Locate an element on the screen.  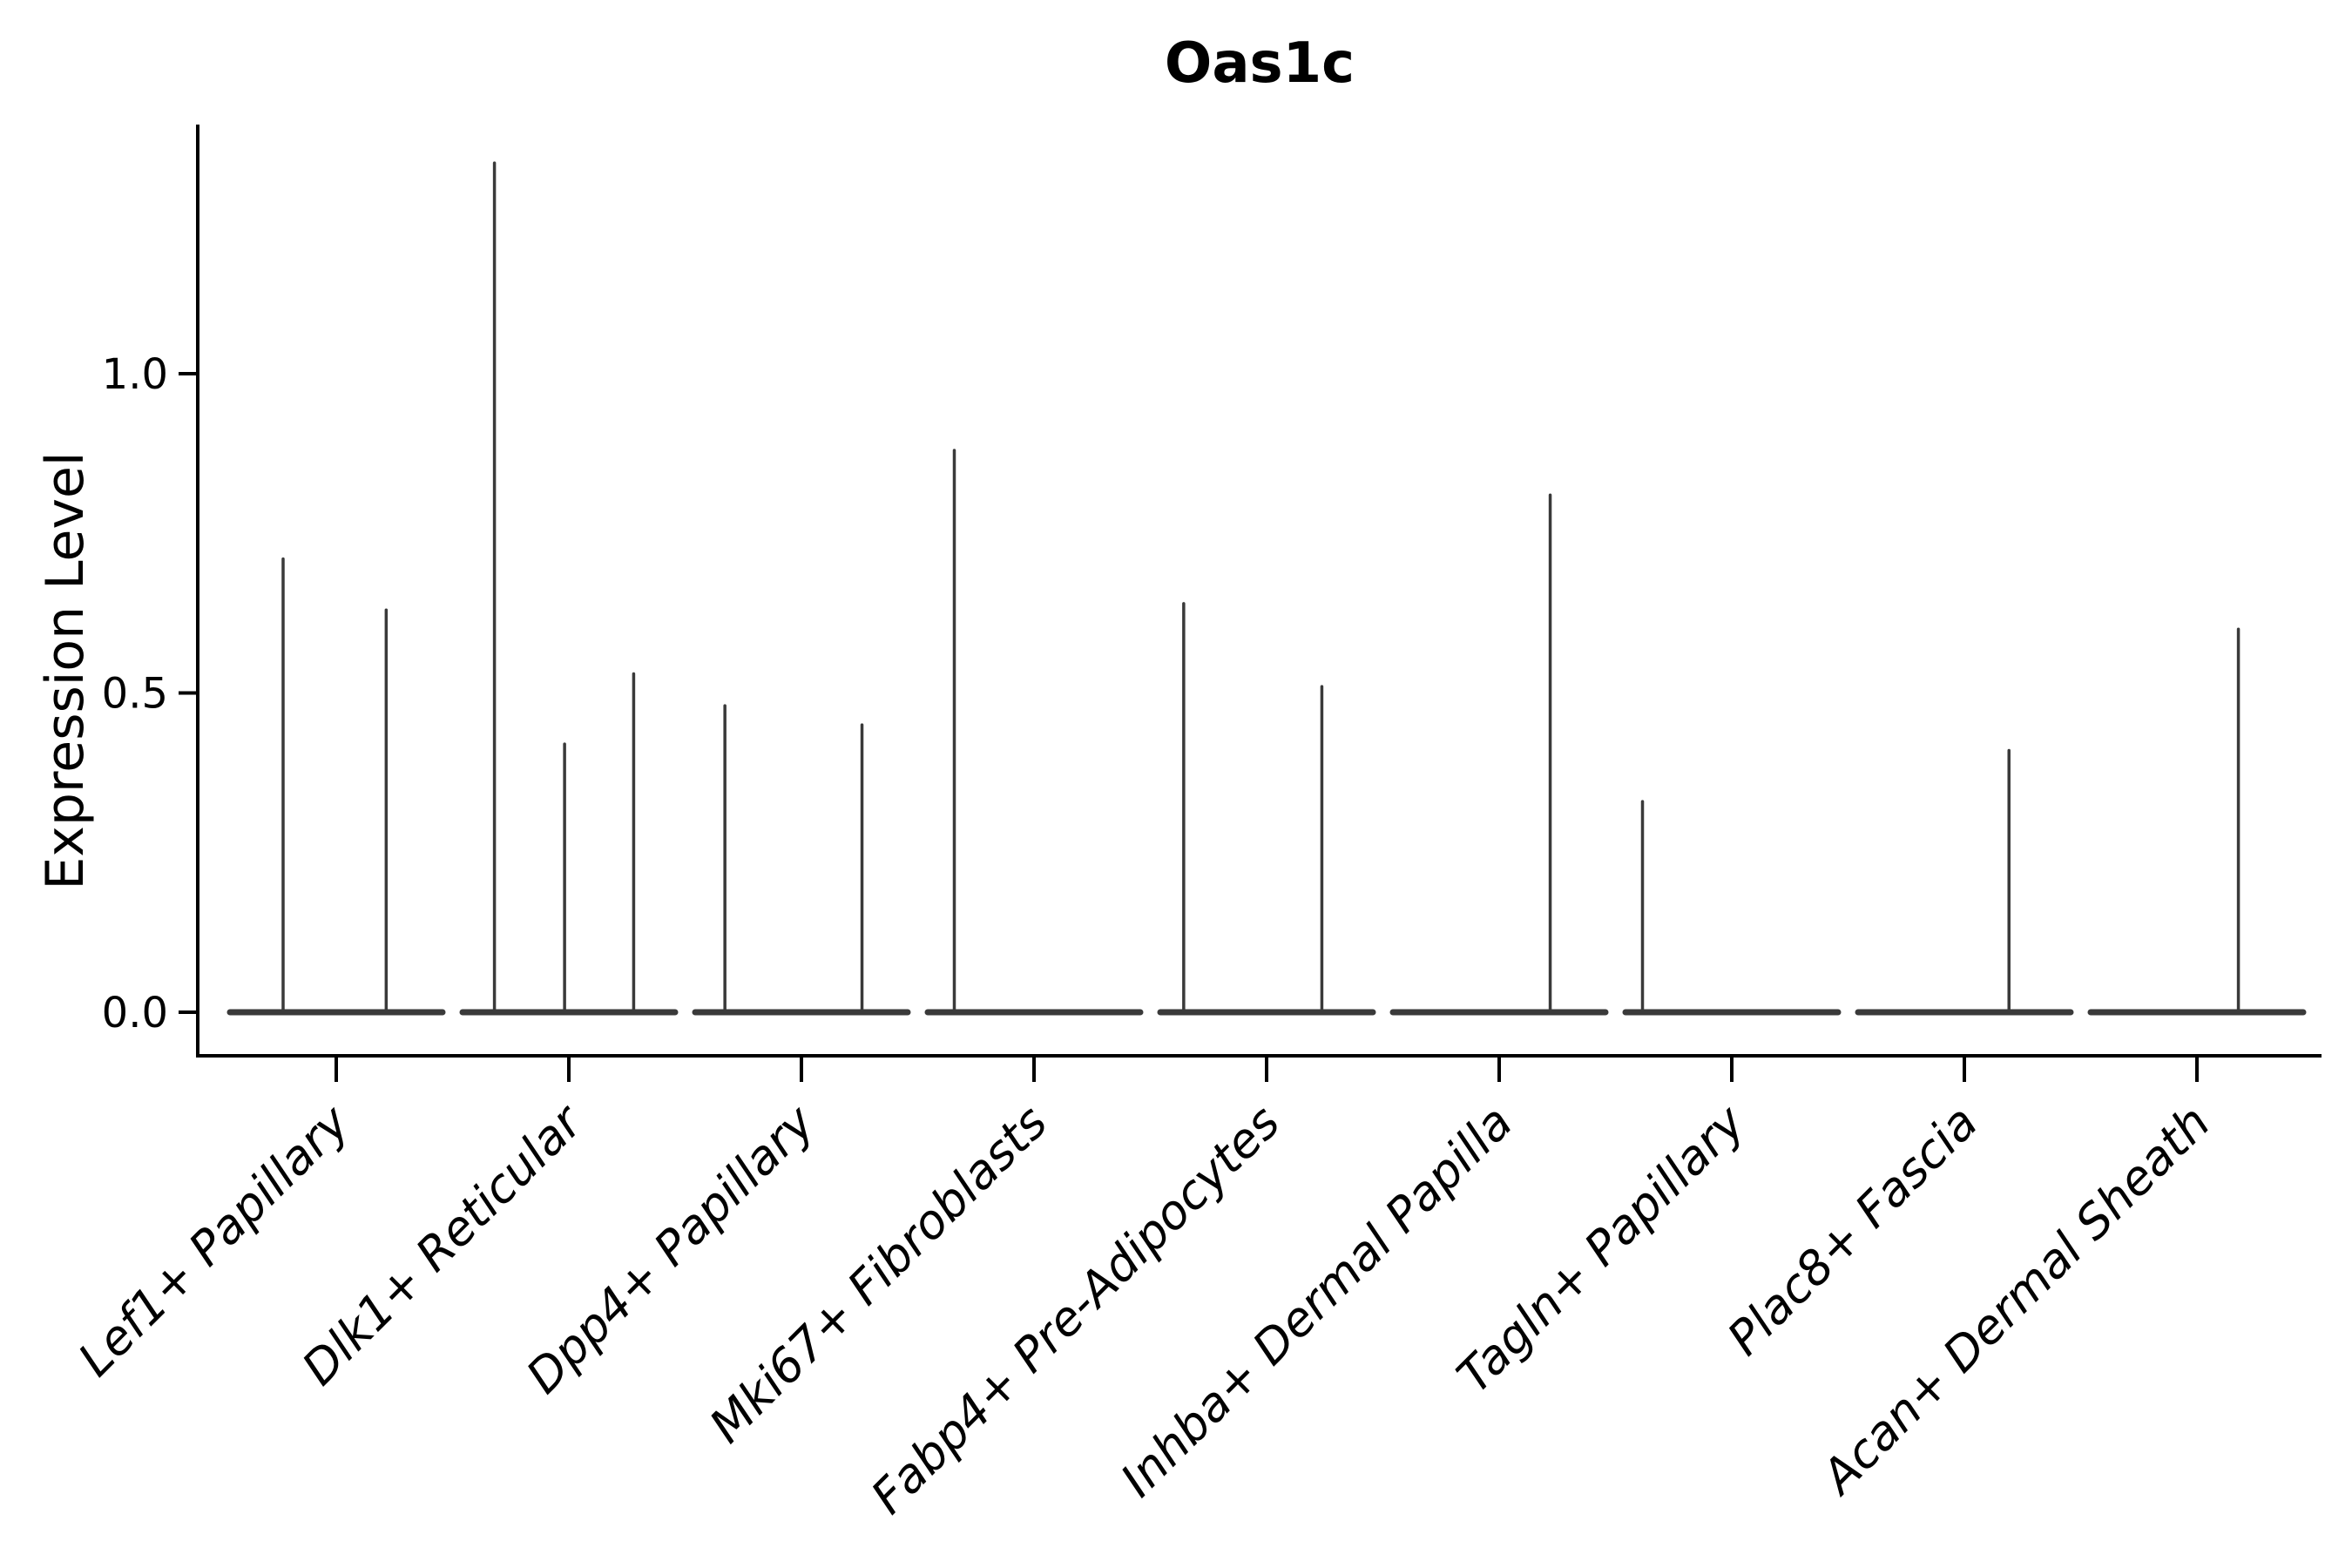
x-tick-label: Fabp4+ Pre-Adipocytes is located at coordinates (1075, 1310).